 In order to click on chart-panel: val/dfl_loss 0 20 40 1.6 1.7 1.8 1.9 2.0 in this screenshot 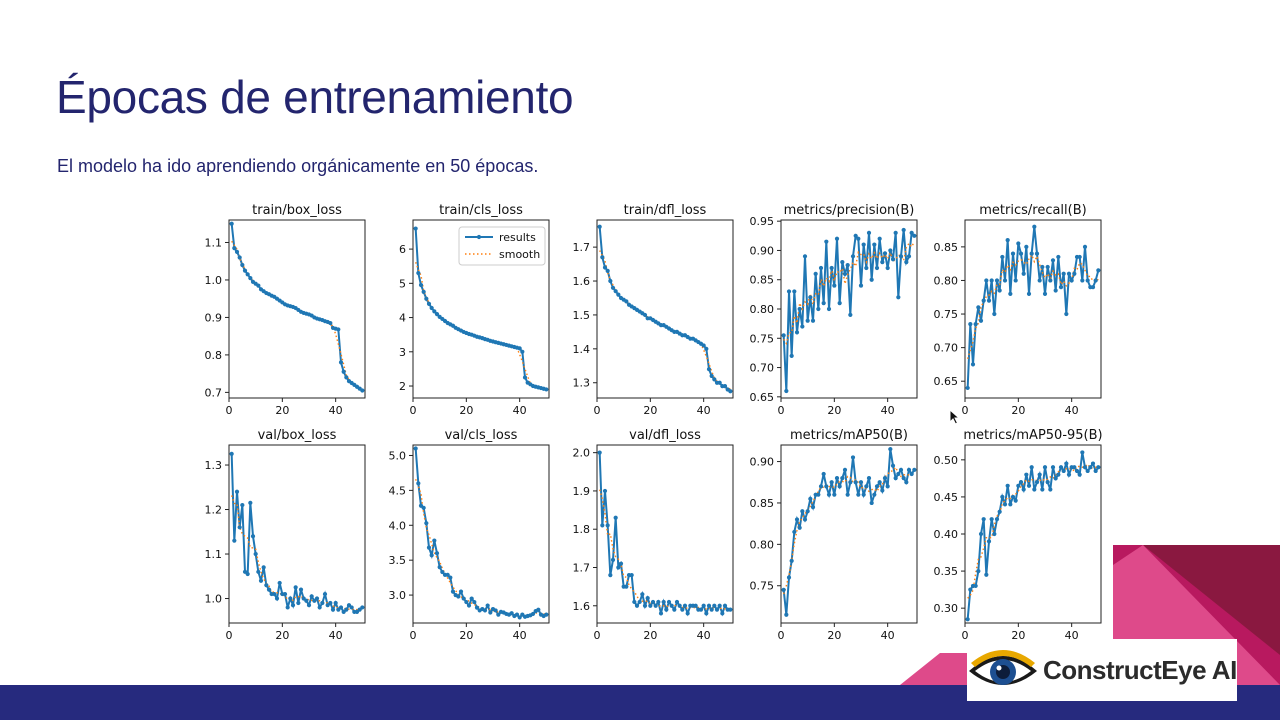, I will do `click(653, 535)`.